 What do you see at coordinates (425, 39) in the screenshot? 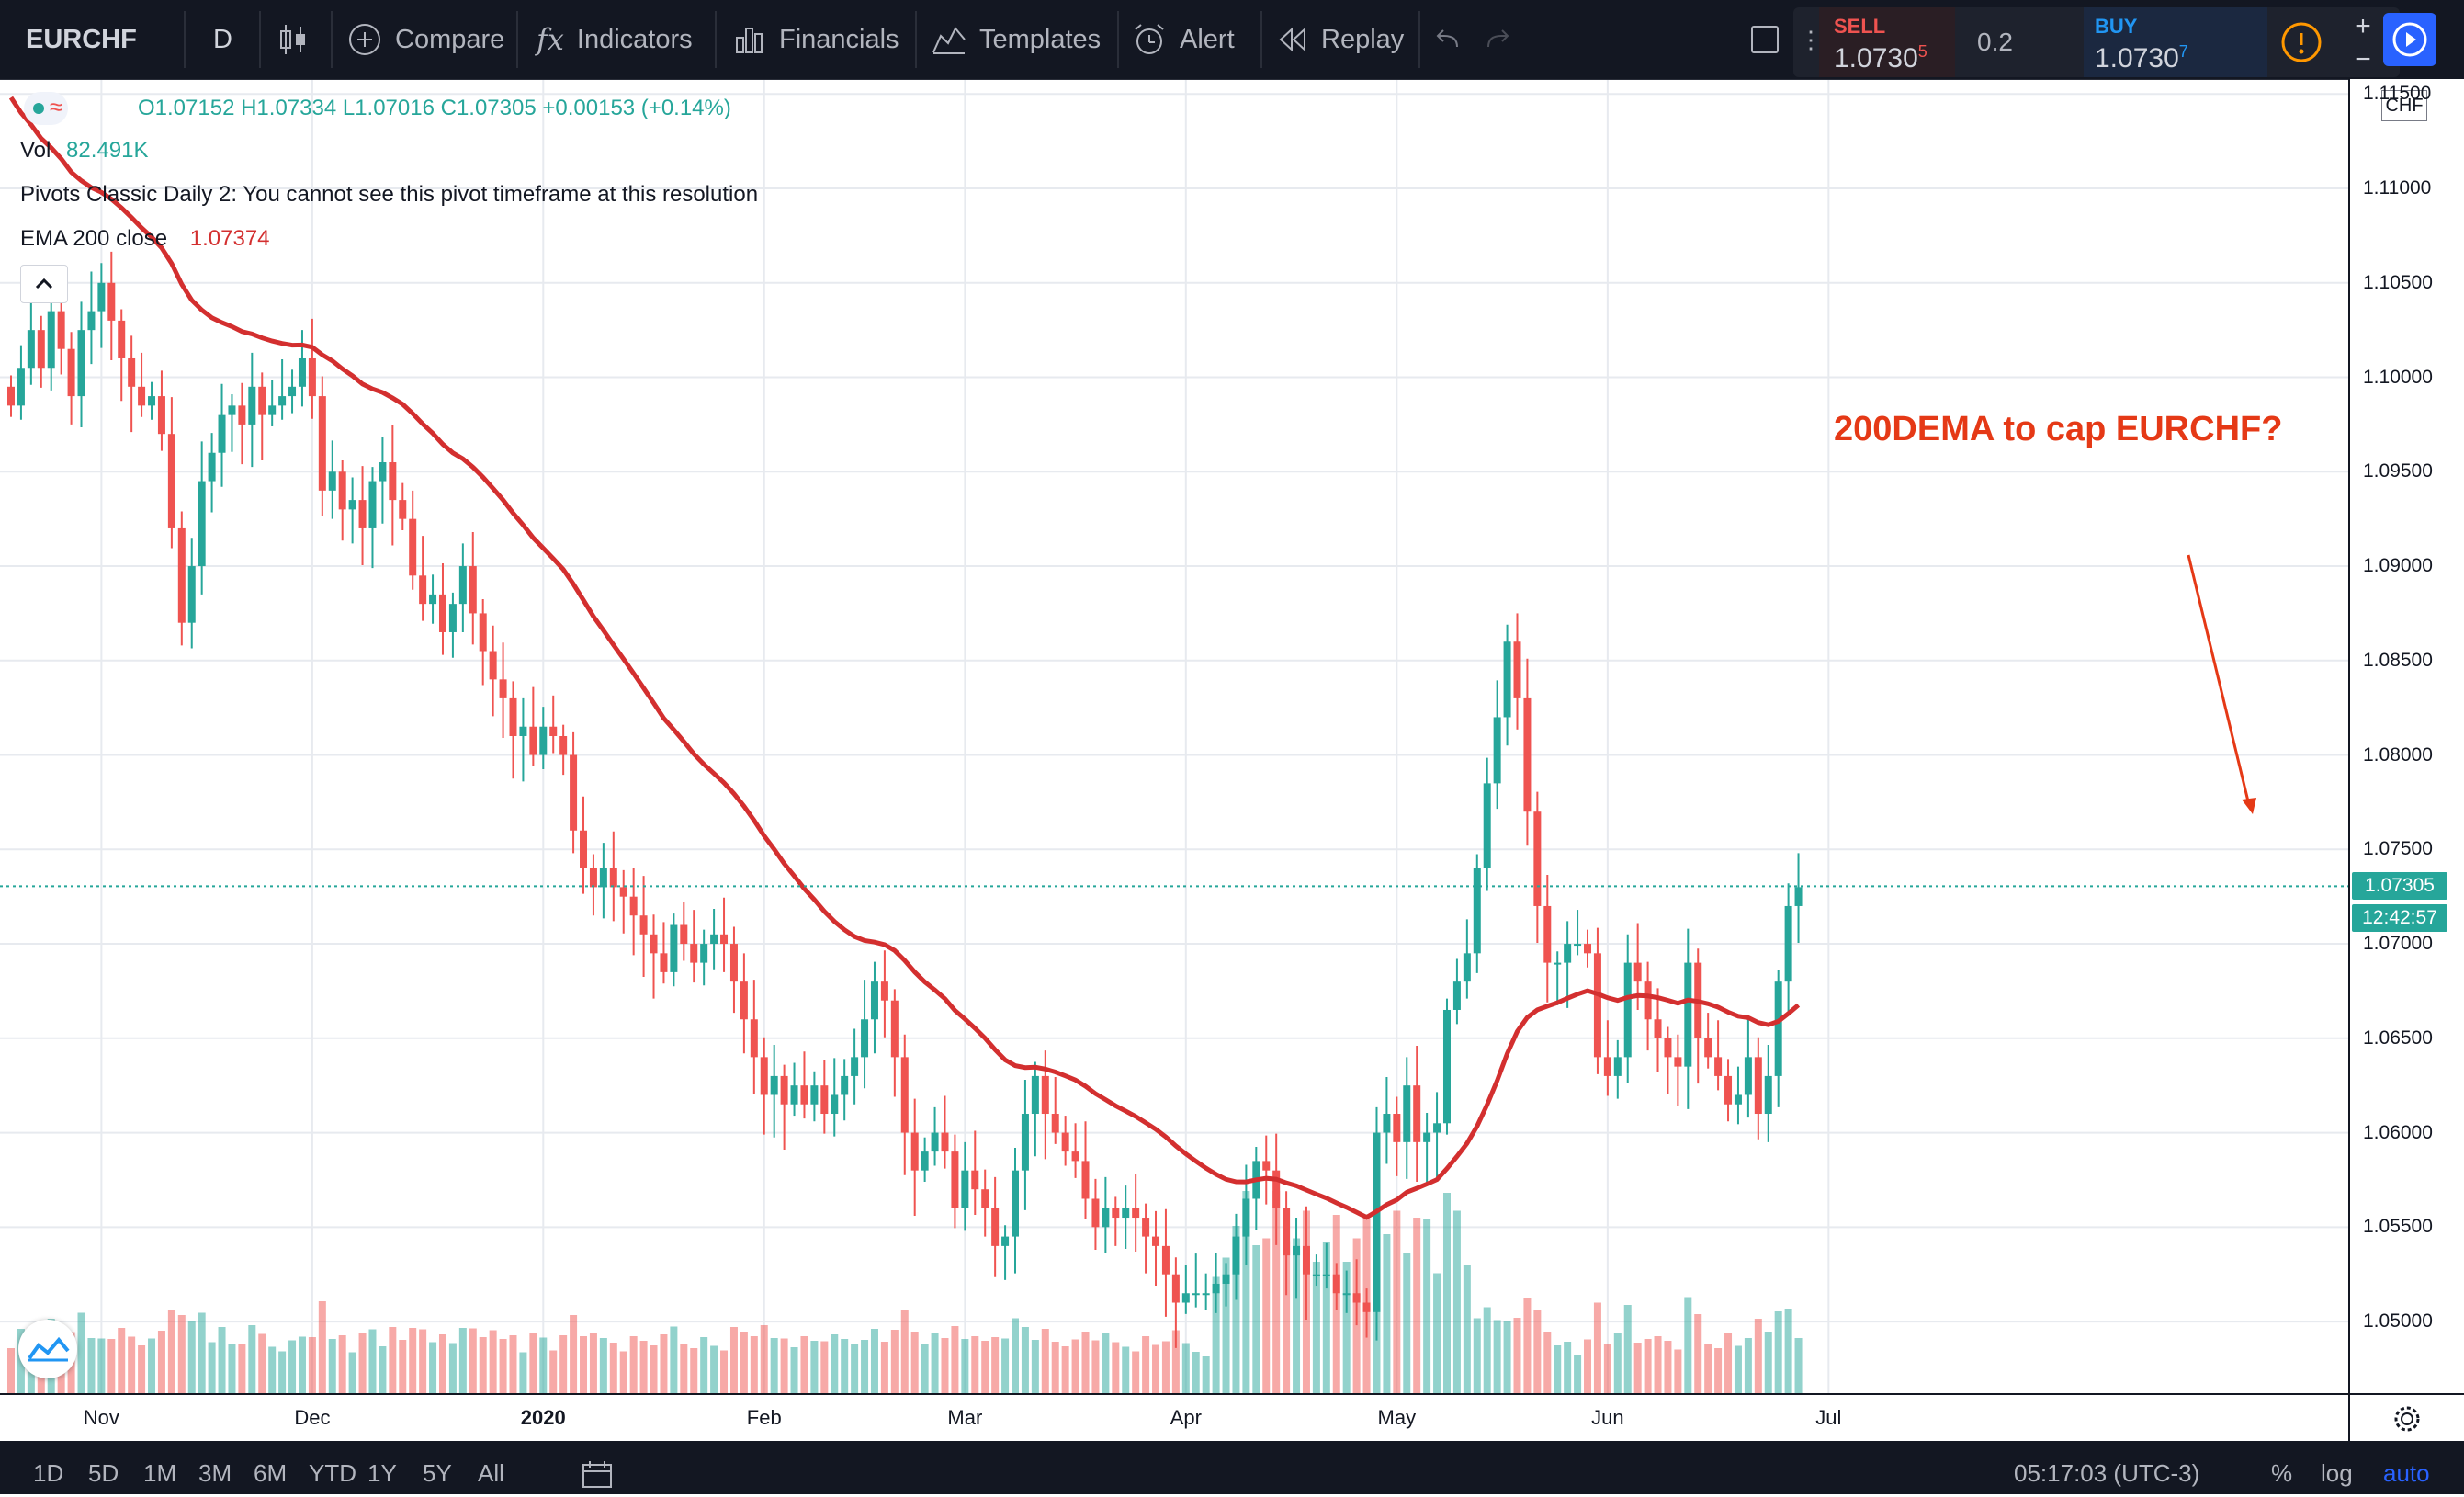
I see `compare-button: Compare` at bounding box center [425, 39].